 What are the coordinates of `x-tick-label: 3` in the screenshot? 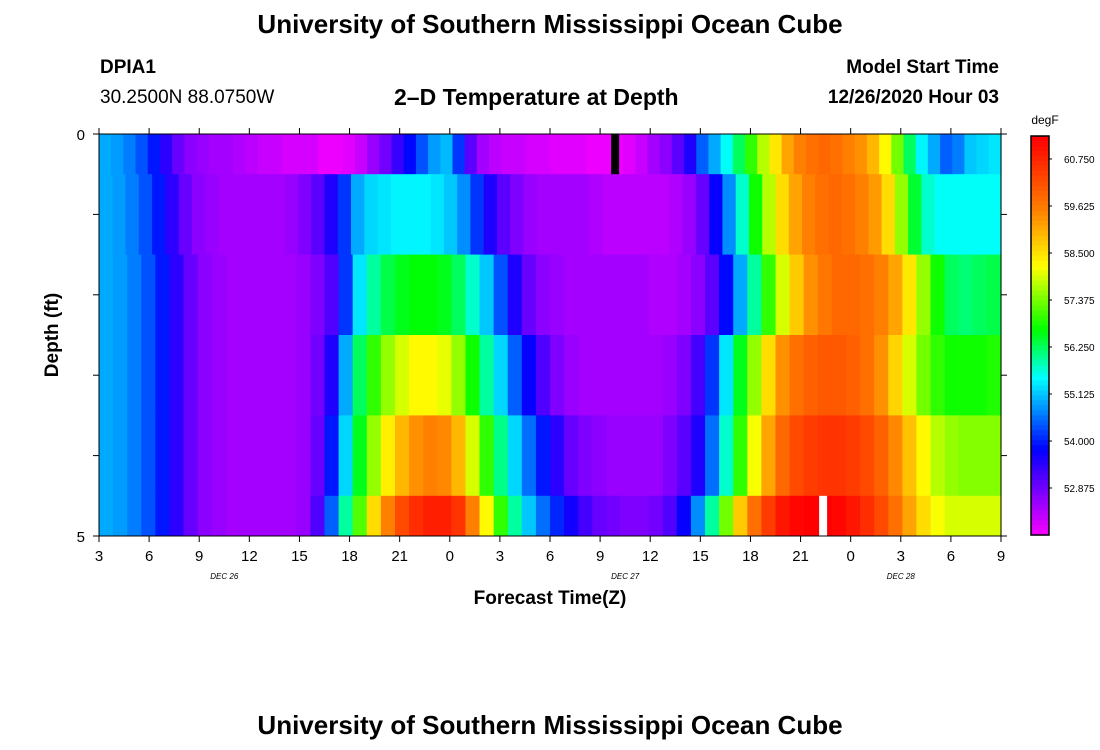 It's located at (99, 556).